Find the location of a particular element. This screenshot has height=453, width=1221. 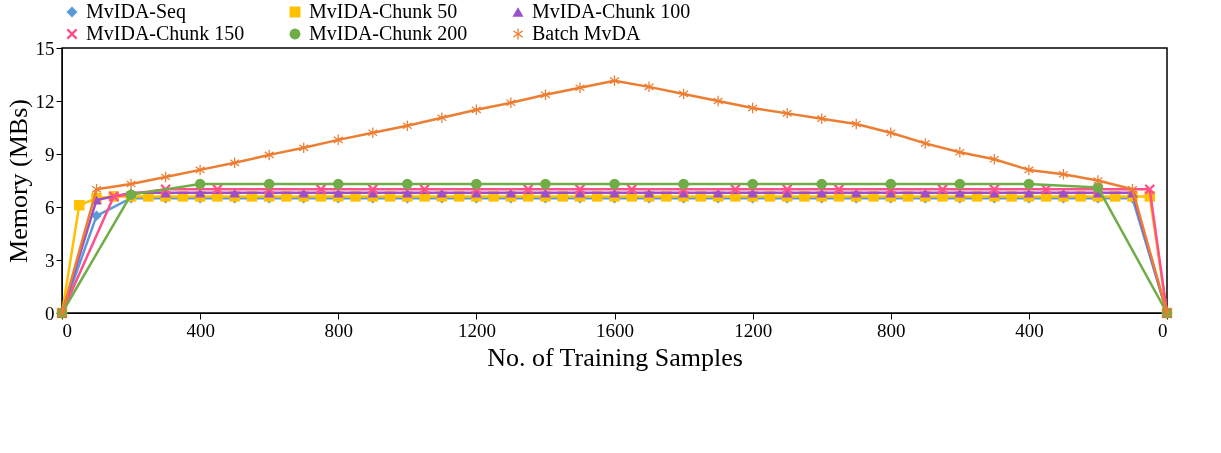

legend-label: Batch MvDA is located at coordinates (586, 33).